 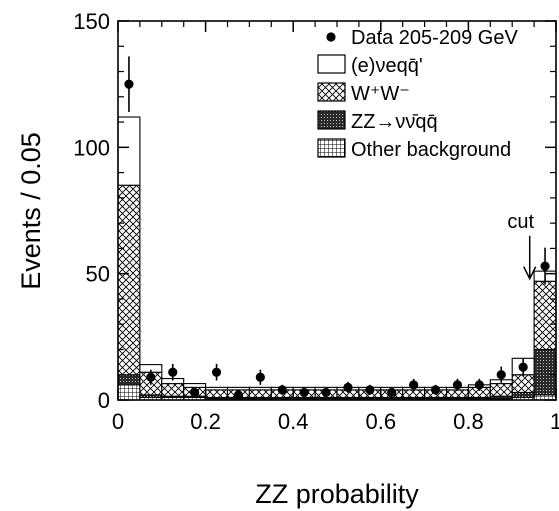 What do you see at coordinates (431, 150) in the screenshot?
I see `legend-label: Other background` at bounding box center [431, 150].